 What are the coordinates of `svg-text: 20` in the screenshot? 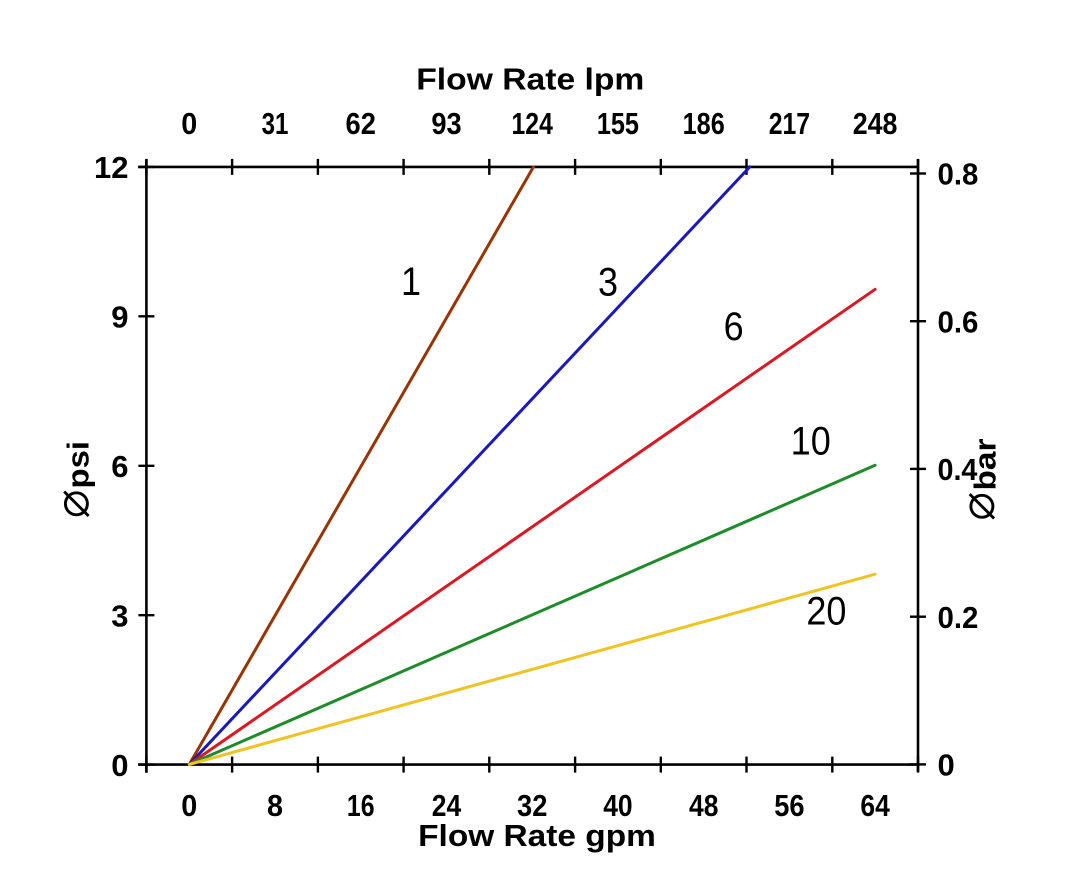 It's located at (826, 611).